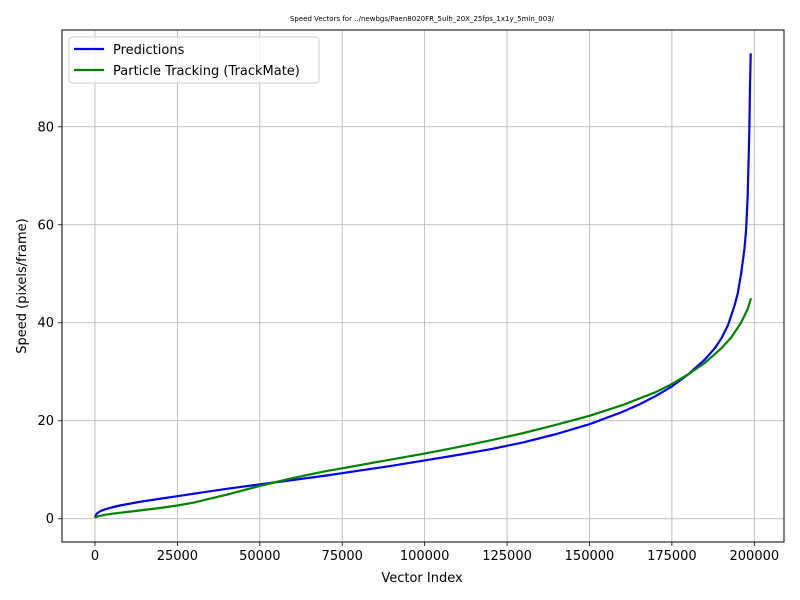 The image size is (800, 600). What do you see at coordinates (507, 556) in the screenshot?
I see `x-tick-label: 125000` at bounding box center [507, 556].